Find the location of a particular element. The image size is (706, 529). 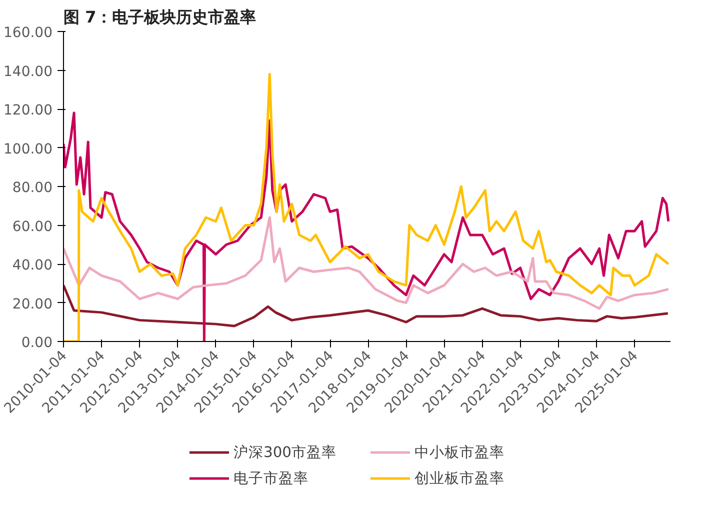

y-tick-label: 140.00 is located at coordinates (28, 72).